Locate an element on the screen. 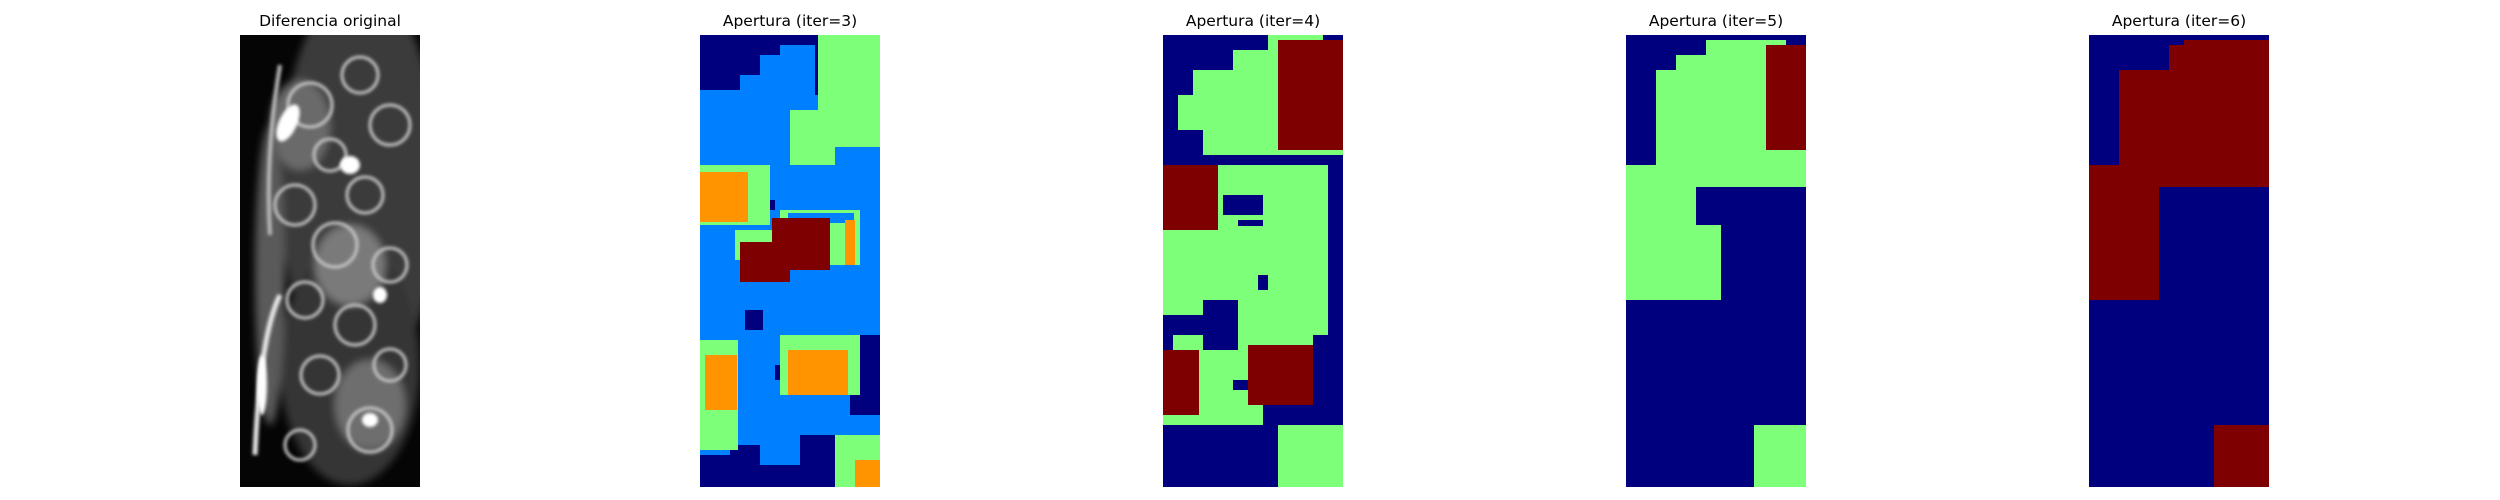 The height and width of the screenshot is (500, 2500). segmentation-map-iter5 is located at coordinates (1716, 261).